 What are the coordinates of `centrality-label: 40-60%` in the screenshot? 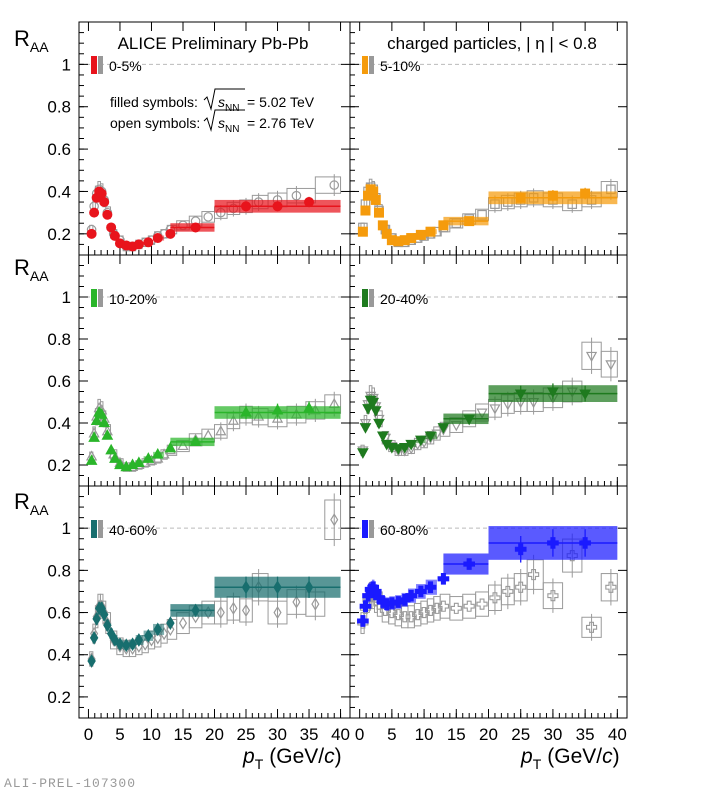 It's located at (133, 530).